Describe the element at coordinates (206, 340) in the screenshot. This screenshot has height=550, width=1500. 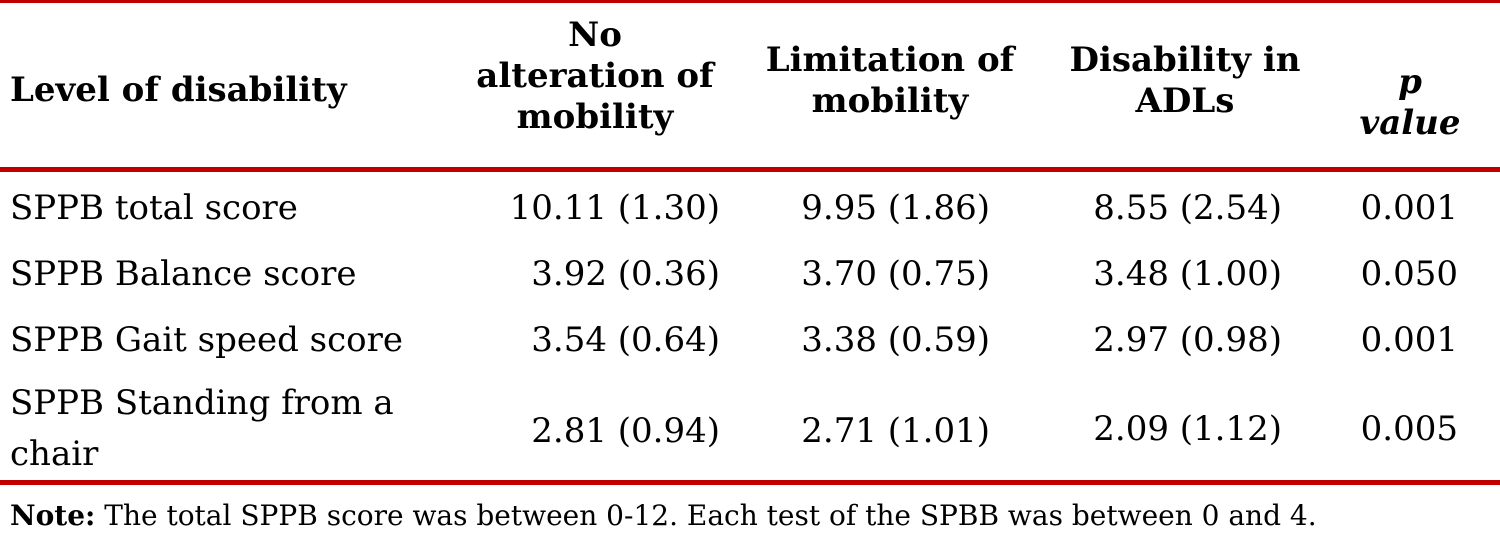
I see `row-3-label: SPPB Gait speed score` at that location.